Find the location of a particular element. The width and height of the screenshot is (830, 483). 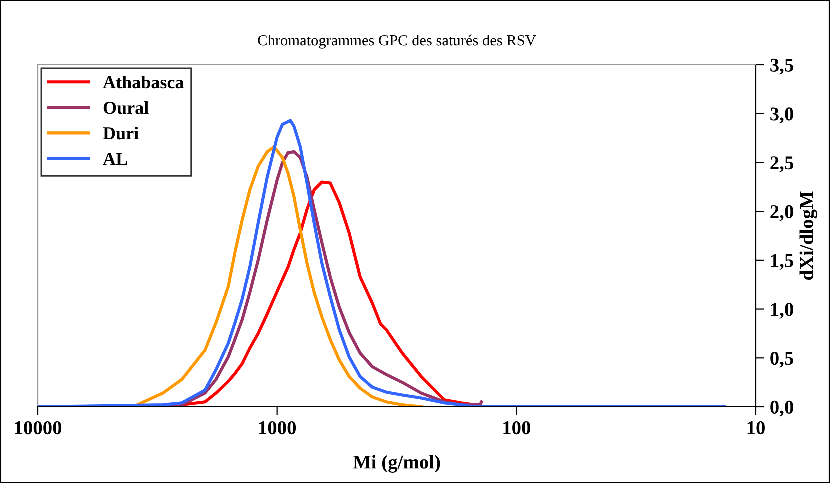

y-tick-label: 2,0 is located at coordinates (782, 213).